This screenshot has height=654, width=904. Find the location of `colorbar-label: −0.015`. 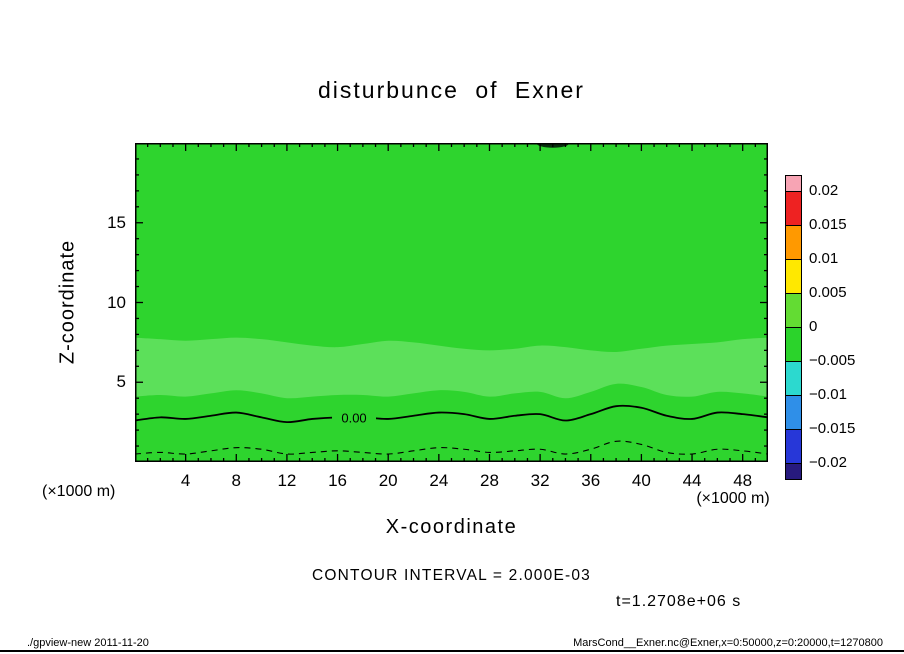

colorbar-label: −0.015 is located at coordinates (832, 428).